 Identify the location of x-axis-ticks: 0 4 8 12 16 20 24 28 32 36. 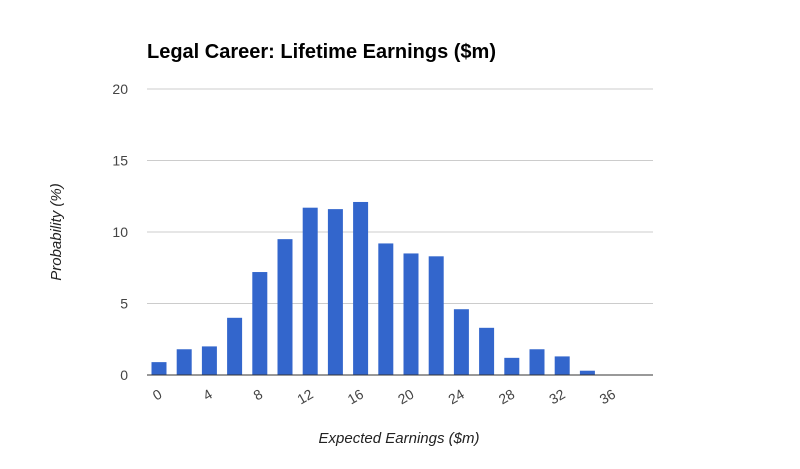
(384, 397).